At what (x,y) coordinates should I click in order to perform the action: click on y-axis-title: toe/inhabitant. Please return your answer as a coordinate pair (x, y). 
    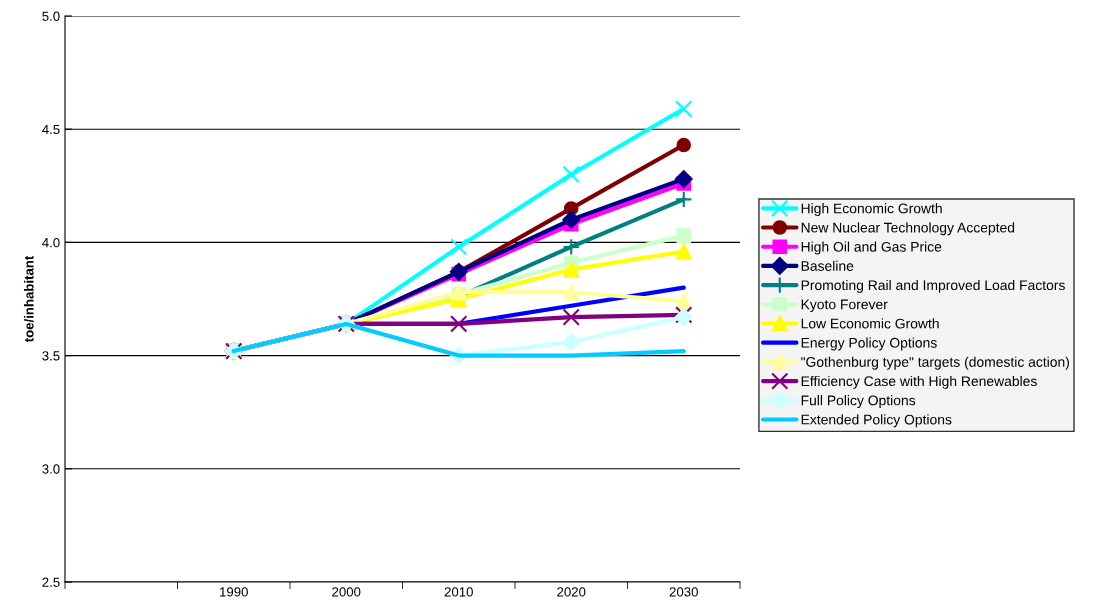
    Looking at the image, I should click on (28, 299).